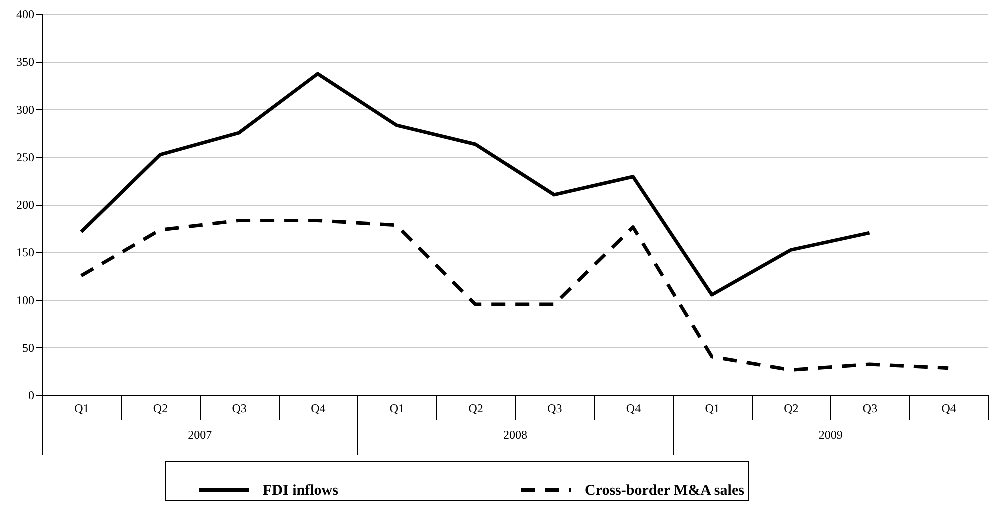 The height and width of the screenshot is (517, 990). I want to click on y-tick-label: 200, so click(25, 205).